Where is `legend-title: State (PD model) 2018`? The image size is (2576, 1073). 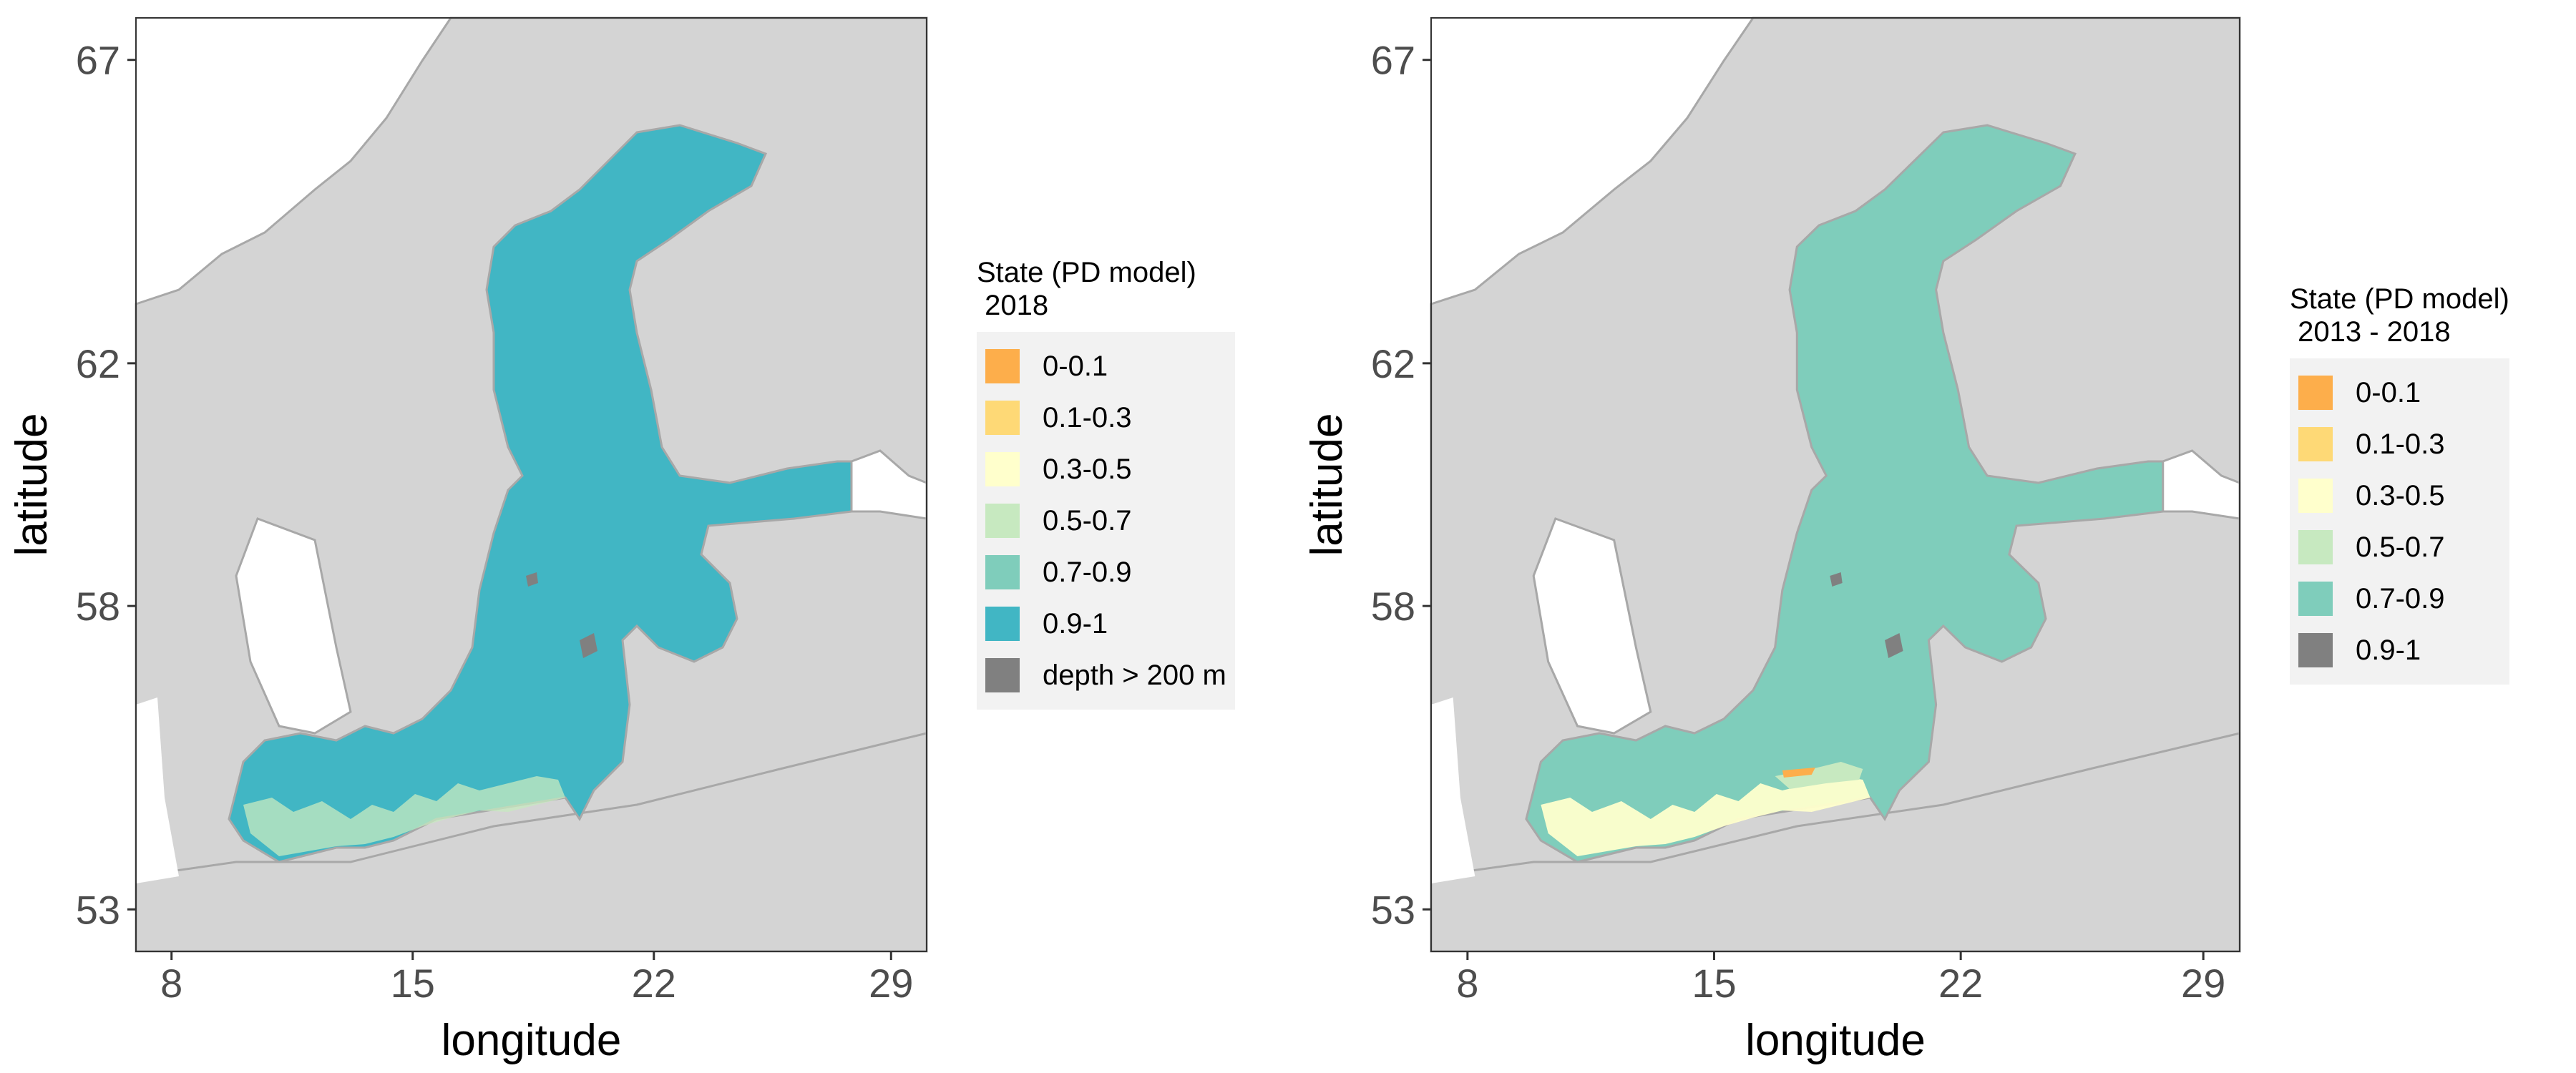
legend-title: State (PD model) 2018 is located at coordinates (1086, 289).